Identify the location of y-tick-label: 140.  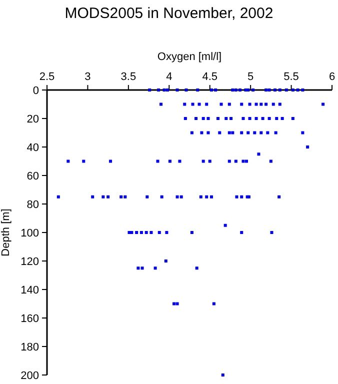
(29, 290).